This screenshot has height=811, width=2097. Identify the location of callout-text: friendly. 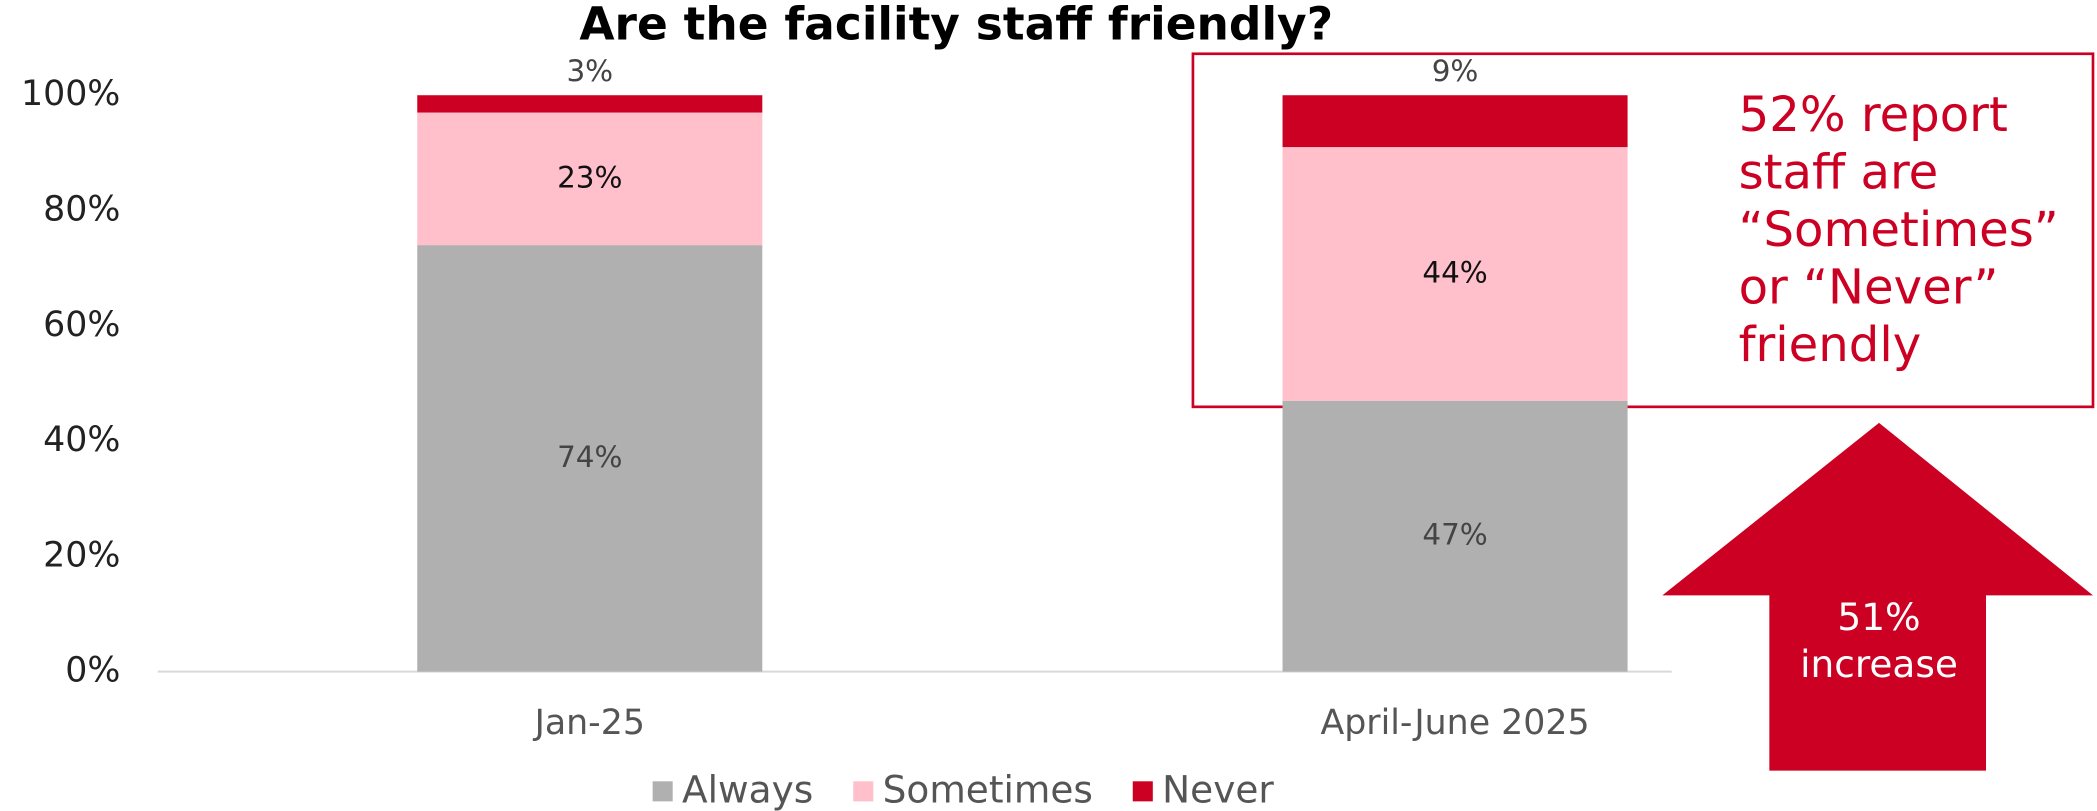
(1830, 345).